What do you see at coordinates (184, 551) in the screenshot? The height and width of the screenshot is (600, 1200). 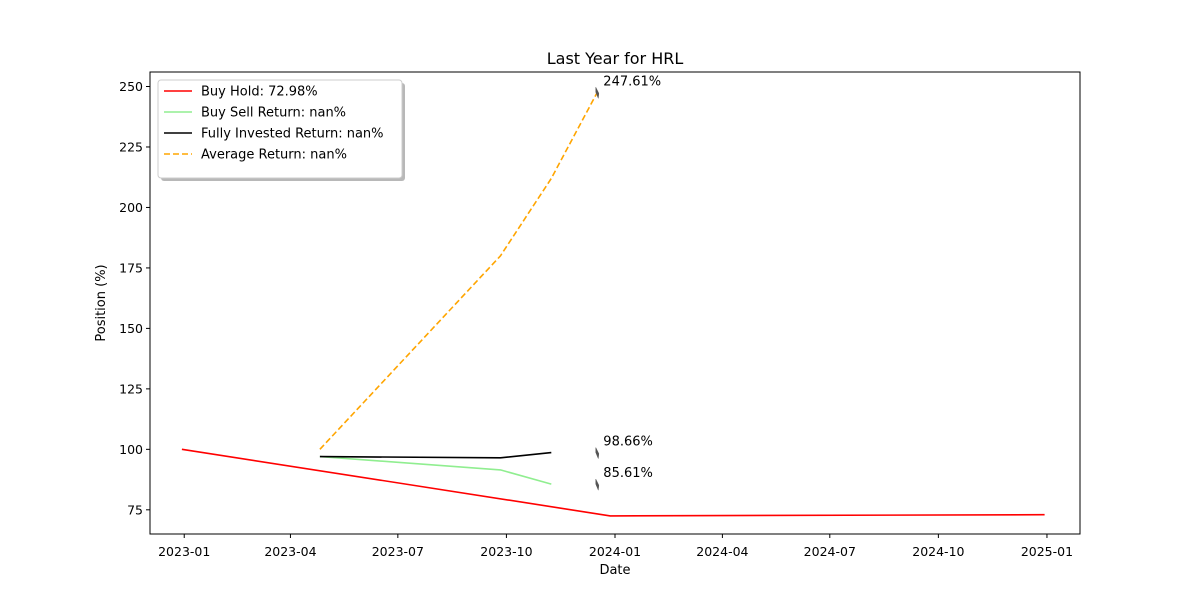 I see `x-tick-label: 2023-01` at bounding box center [184, 551].